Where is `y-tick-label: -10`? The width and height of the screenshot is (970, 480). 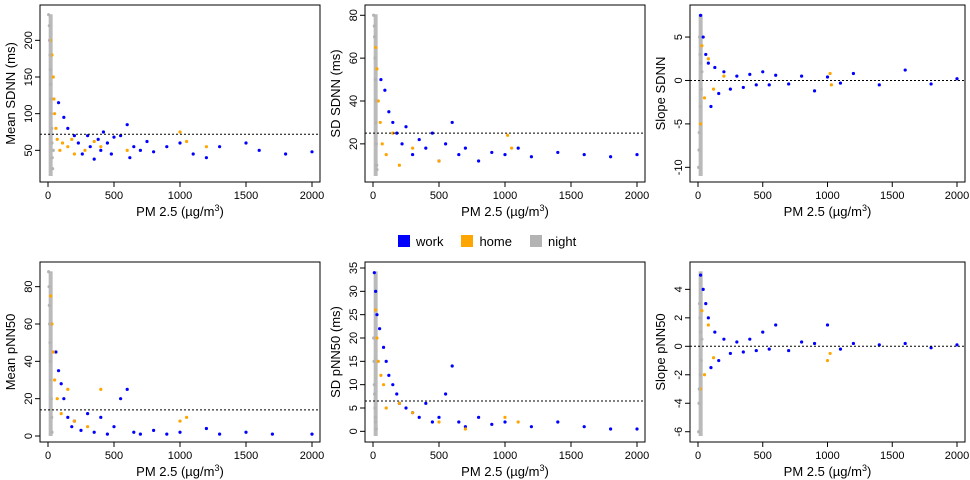 y-tick-label: -10 is located at coordinates (679, 167).